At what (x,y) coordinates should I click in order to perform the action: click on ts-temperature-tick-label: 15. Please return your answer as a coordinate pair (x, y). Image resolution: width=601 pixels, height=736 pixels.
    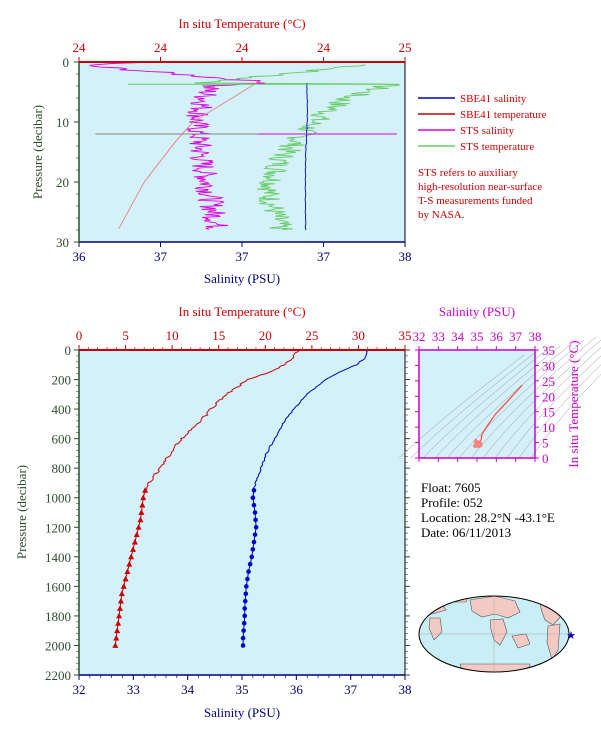
    Looking at the image, I should click on (548, 412).